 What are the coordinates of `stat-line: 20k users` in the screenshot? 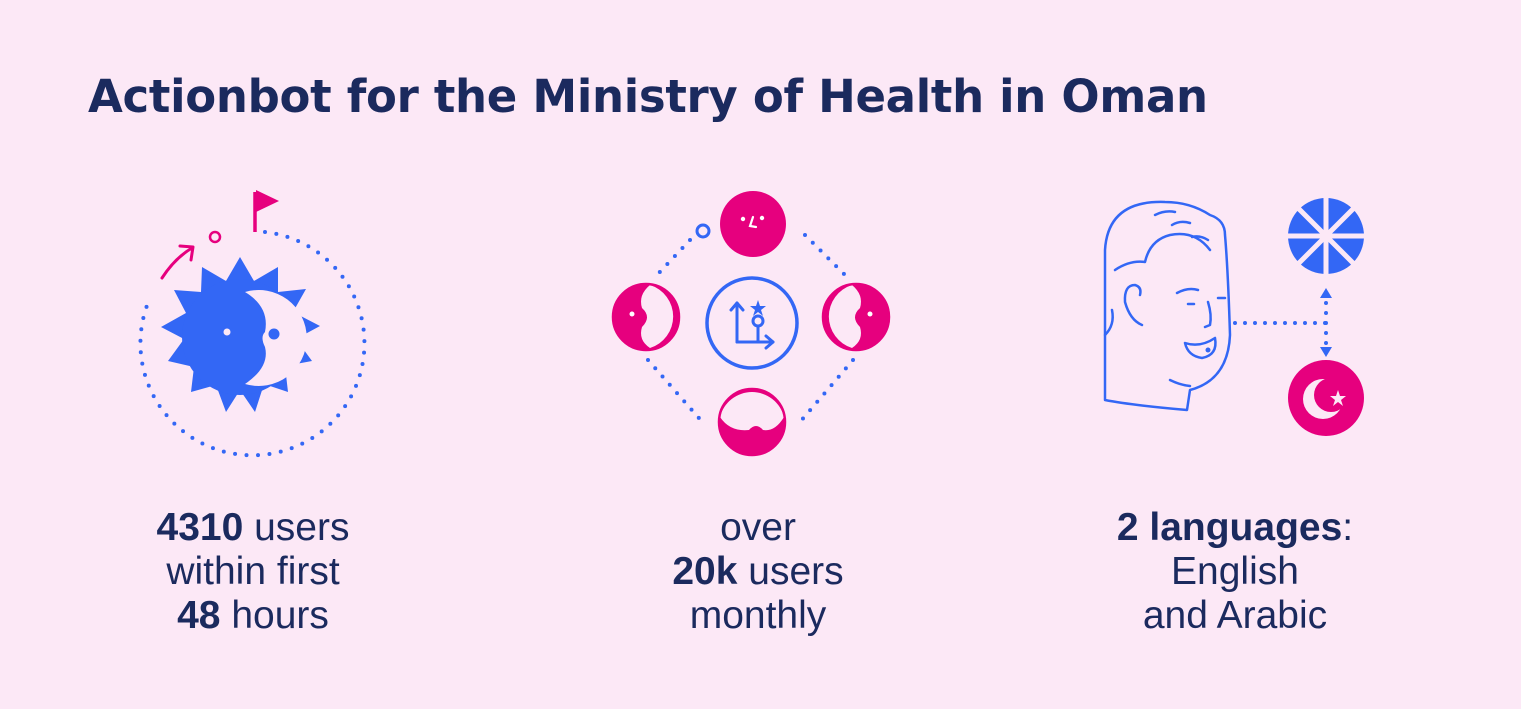 It's located at (758, 571).